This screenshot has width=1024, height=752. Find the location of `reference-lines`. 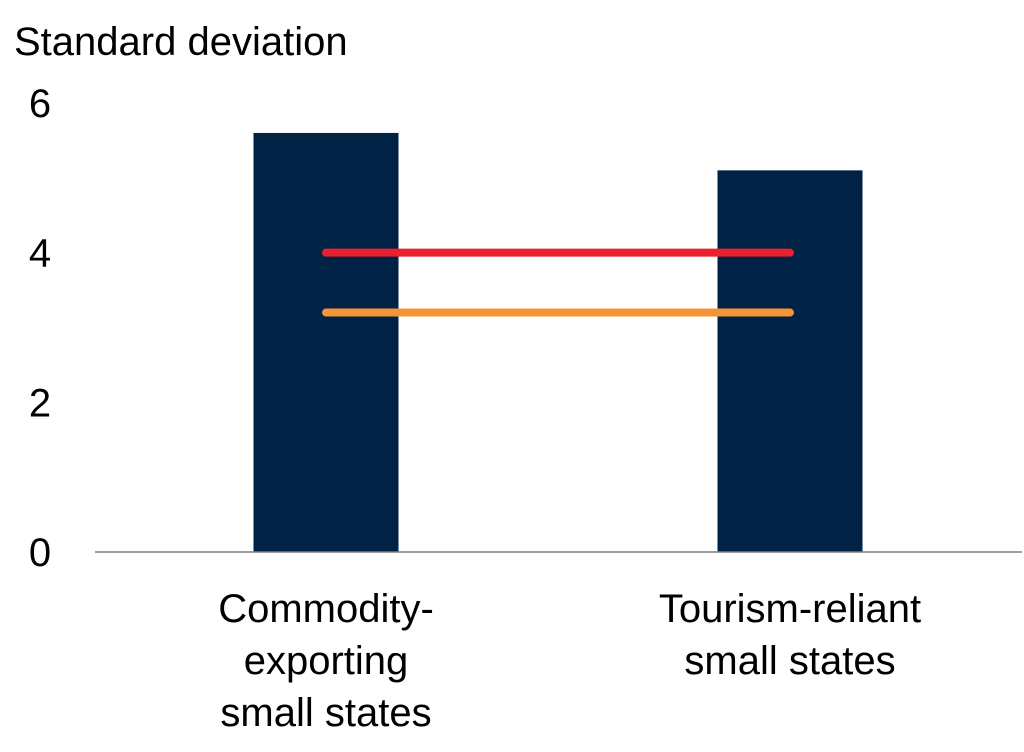

reference-lines is located at coordinates (558, 282).